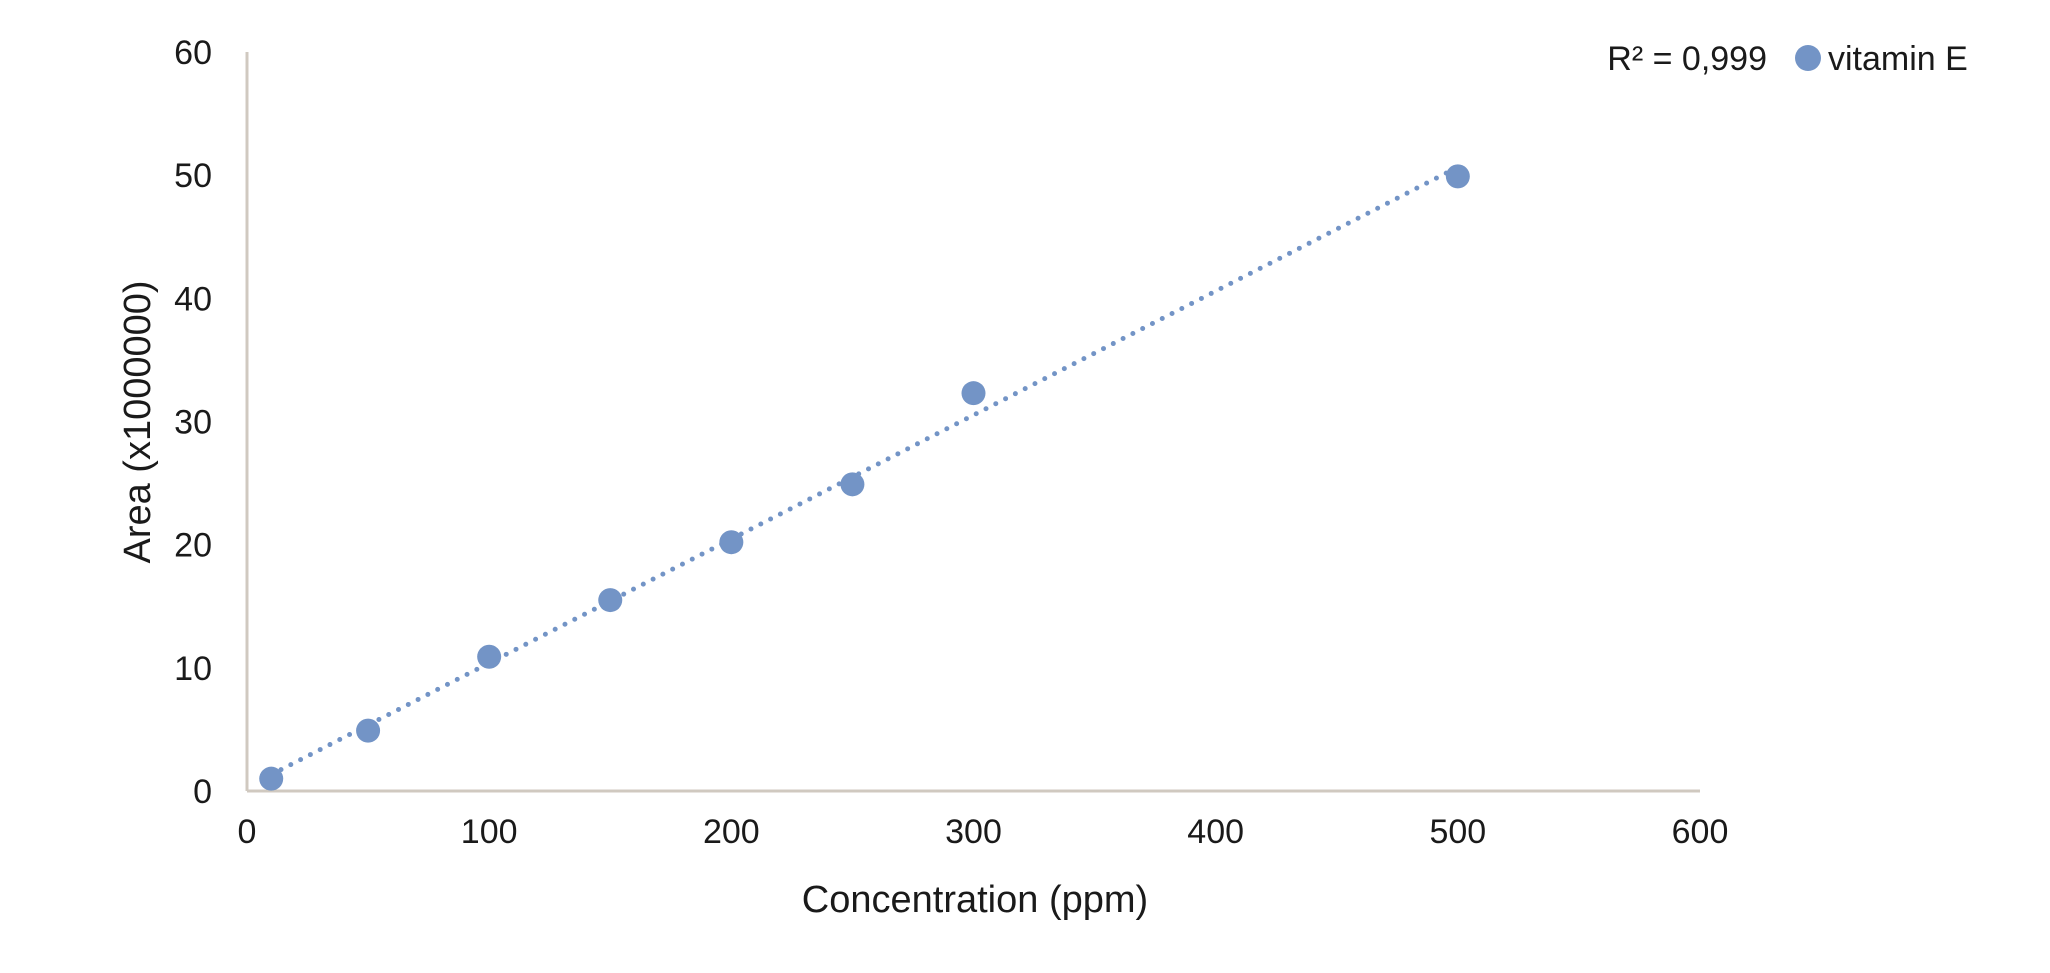  I want to click on x-axis-title: Concentration (ppm), so click(975, 900).